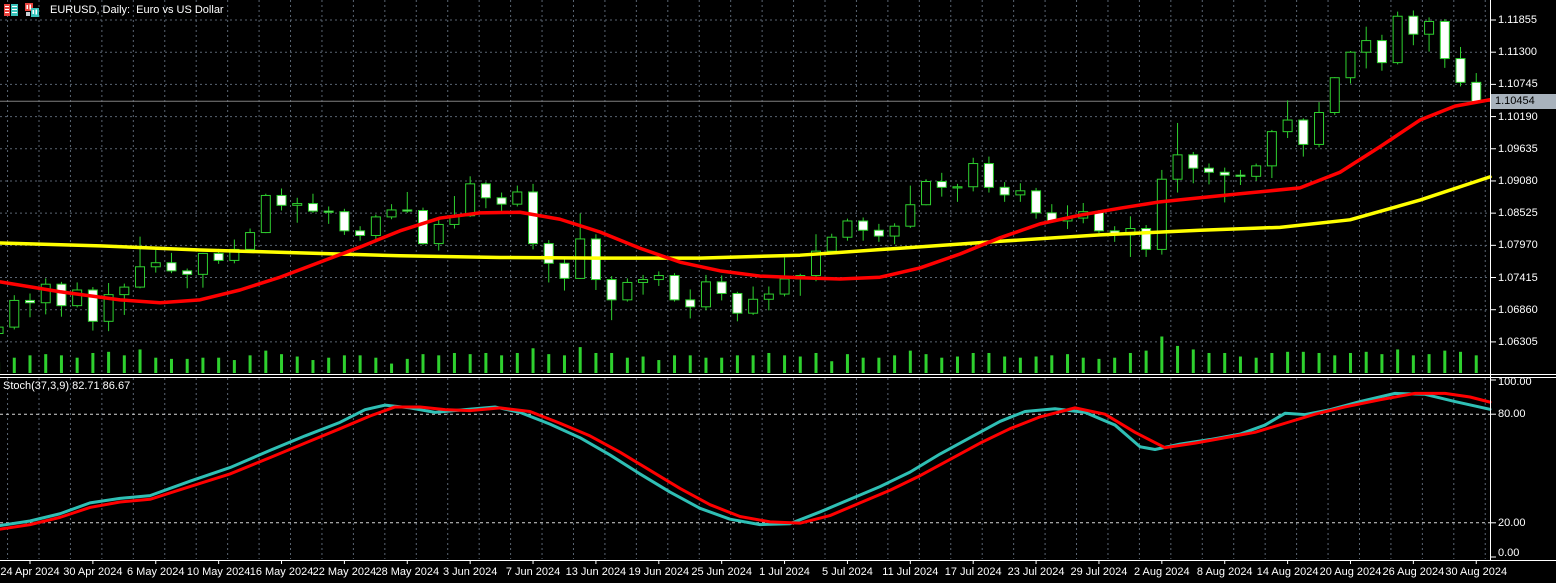  I want to click on date-axis-label: 22 May 2024, so click(344, 572).